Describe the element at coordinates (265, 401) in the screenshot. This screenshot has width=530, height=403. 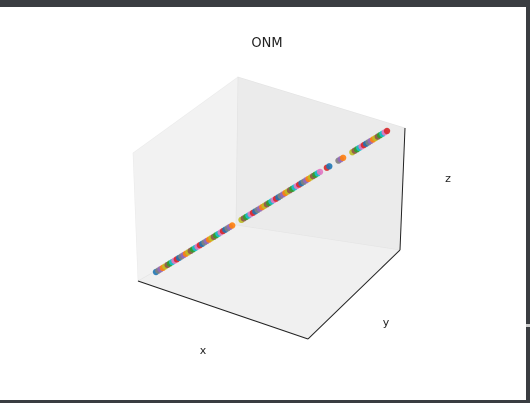
I see `window-bottom-border` at that location.